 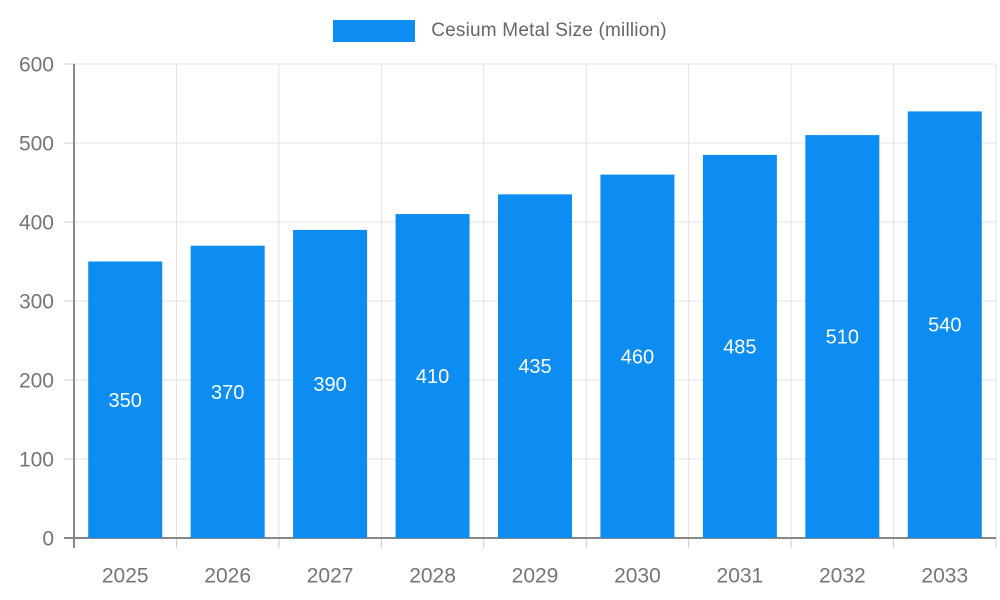 I want to click on bar-value-label: 390, so click(x=329, y=385).